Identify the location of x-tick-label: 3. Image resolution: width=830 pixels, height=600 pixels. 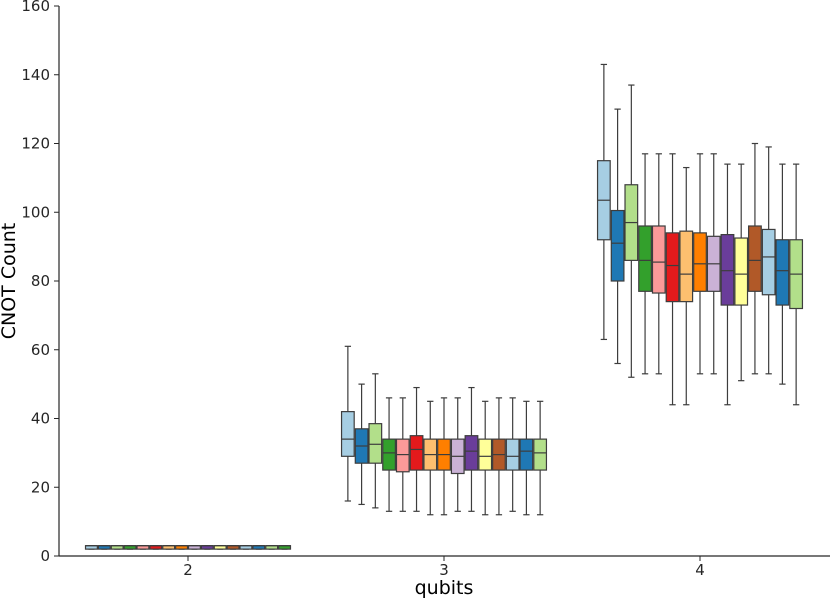
(444, 570).